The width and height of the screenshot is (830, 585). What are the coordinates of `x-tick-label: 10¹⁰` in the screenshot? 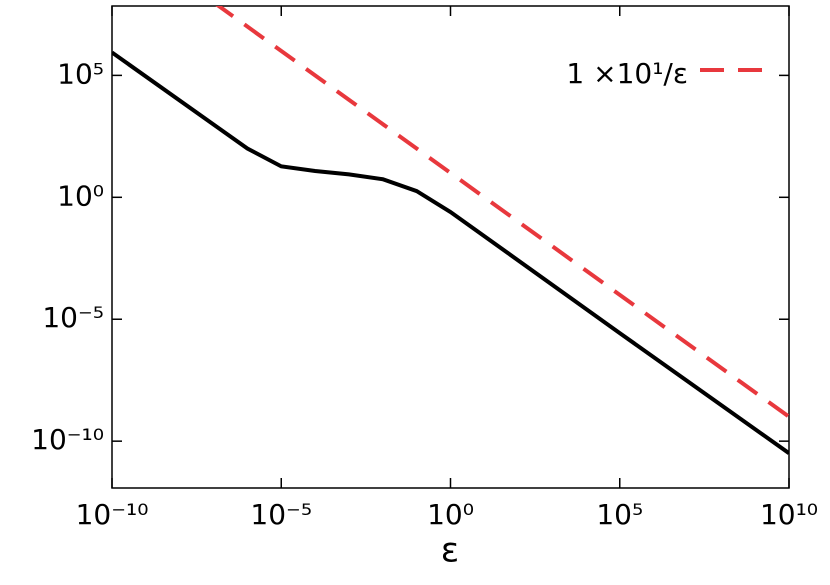 It's located at (789, 514).